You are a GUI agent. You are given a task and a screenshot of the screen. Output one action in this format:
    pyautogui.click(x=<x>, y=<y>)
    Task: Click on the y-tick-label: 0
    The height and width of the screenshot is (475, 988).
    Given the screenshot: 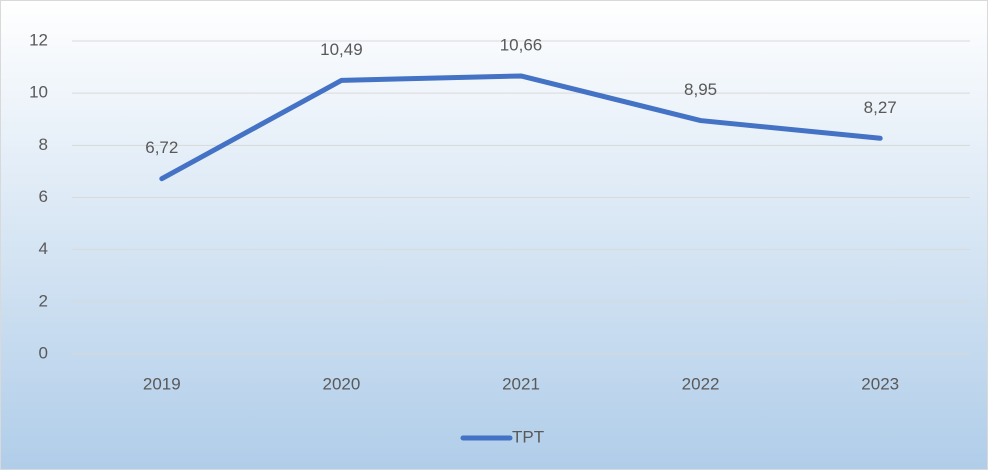 What is the action you would take?
    pyautogui.click(x=43, y=352)
    